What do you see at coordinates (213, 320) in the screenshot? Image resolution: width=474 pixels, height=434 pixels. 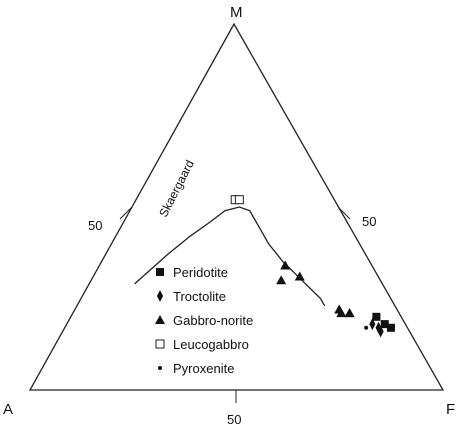 I see `legend-gabbro-norite-label: Gabbro-norite` at bounding box center [213, 320].